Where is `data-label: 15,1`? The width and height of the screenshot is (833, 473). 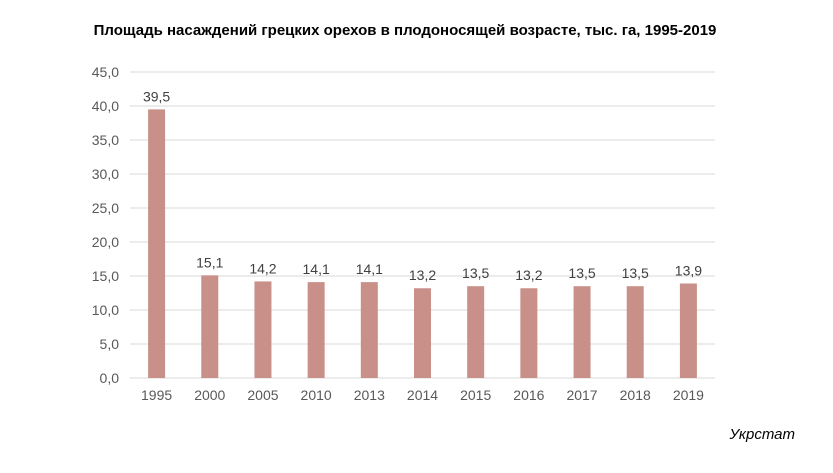
data-label: 15,1 is located at coordinates (209, 262).